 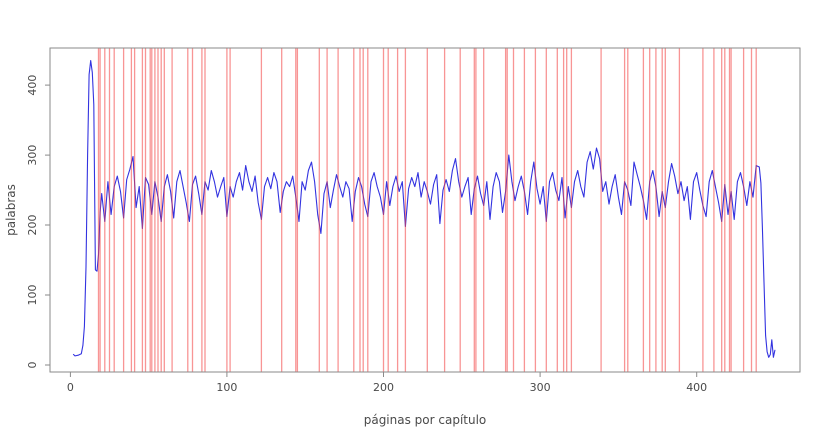 I want to click on x-tick-label: 400, so click(x=696, y=387).